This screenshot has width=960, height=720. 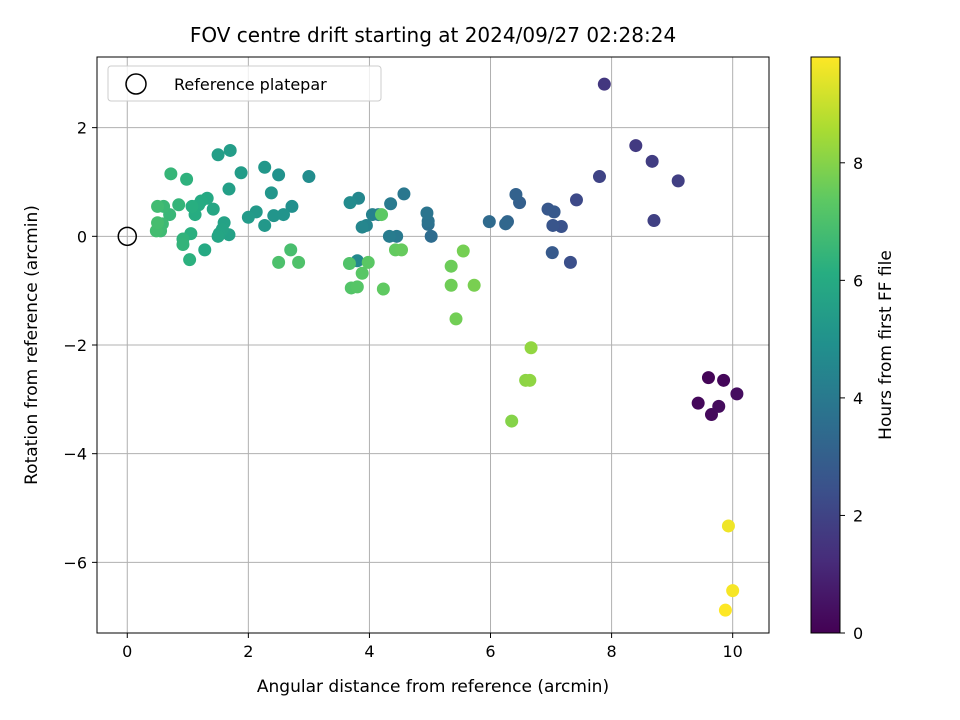 What do you see at coordinates (250, 84) in the screenshot?
I see `legend-label: Reference platepar` at bounding box center [250, 84].